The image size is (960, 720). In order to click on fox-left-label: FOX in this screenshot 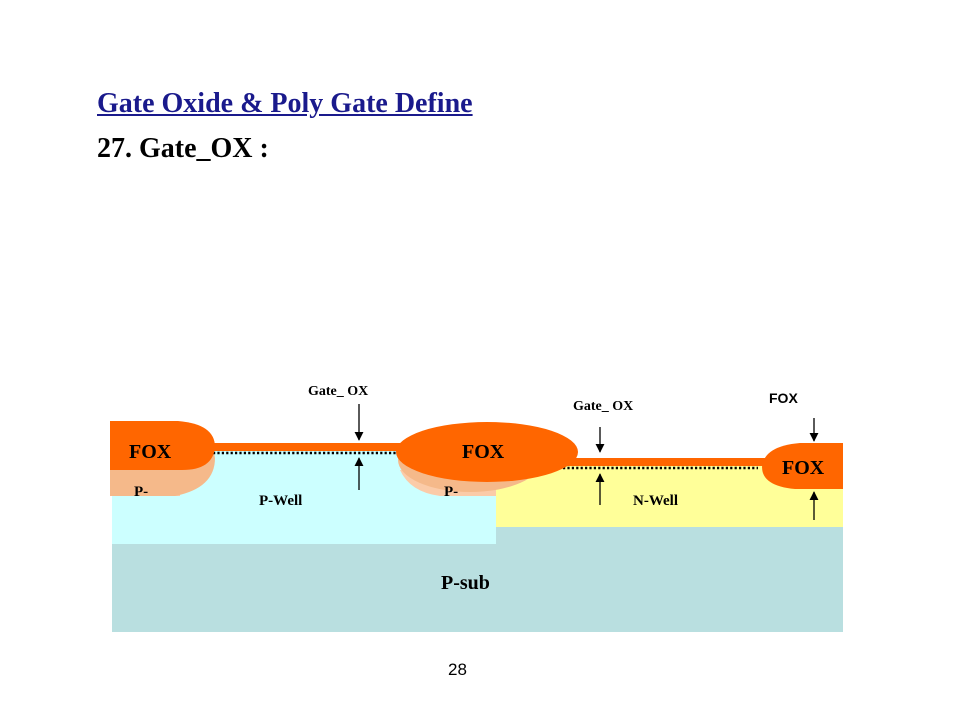, I will do `click(150, 452)`.